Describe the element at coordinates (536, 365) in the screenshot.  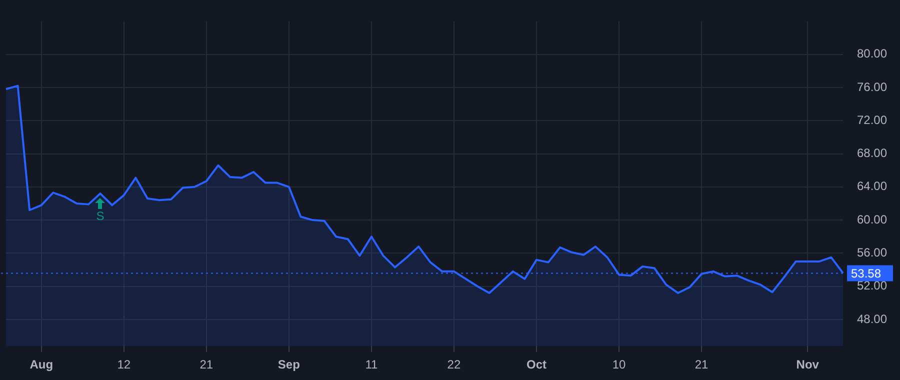
I see `x-tick-label: Oct` at that location.